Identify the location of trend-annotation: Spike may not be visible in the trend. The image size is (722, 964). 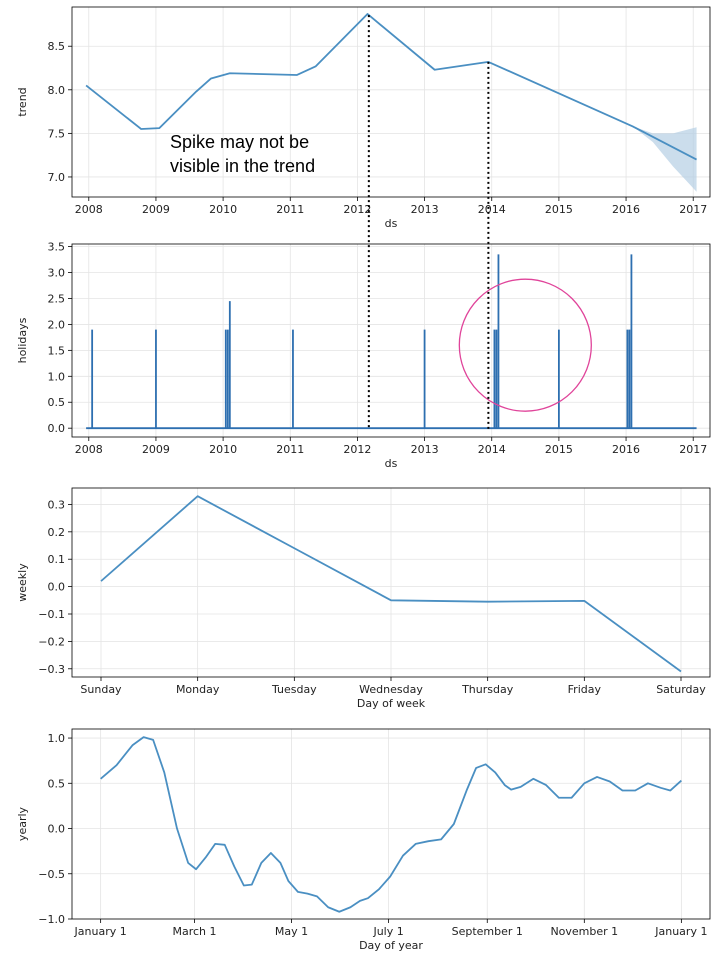
(242, 154).